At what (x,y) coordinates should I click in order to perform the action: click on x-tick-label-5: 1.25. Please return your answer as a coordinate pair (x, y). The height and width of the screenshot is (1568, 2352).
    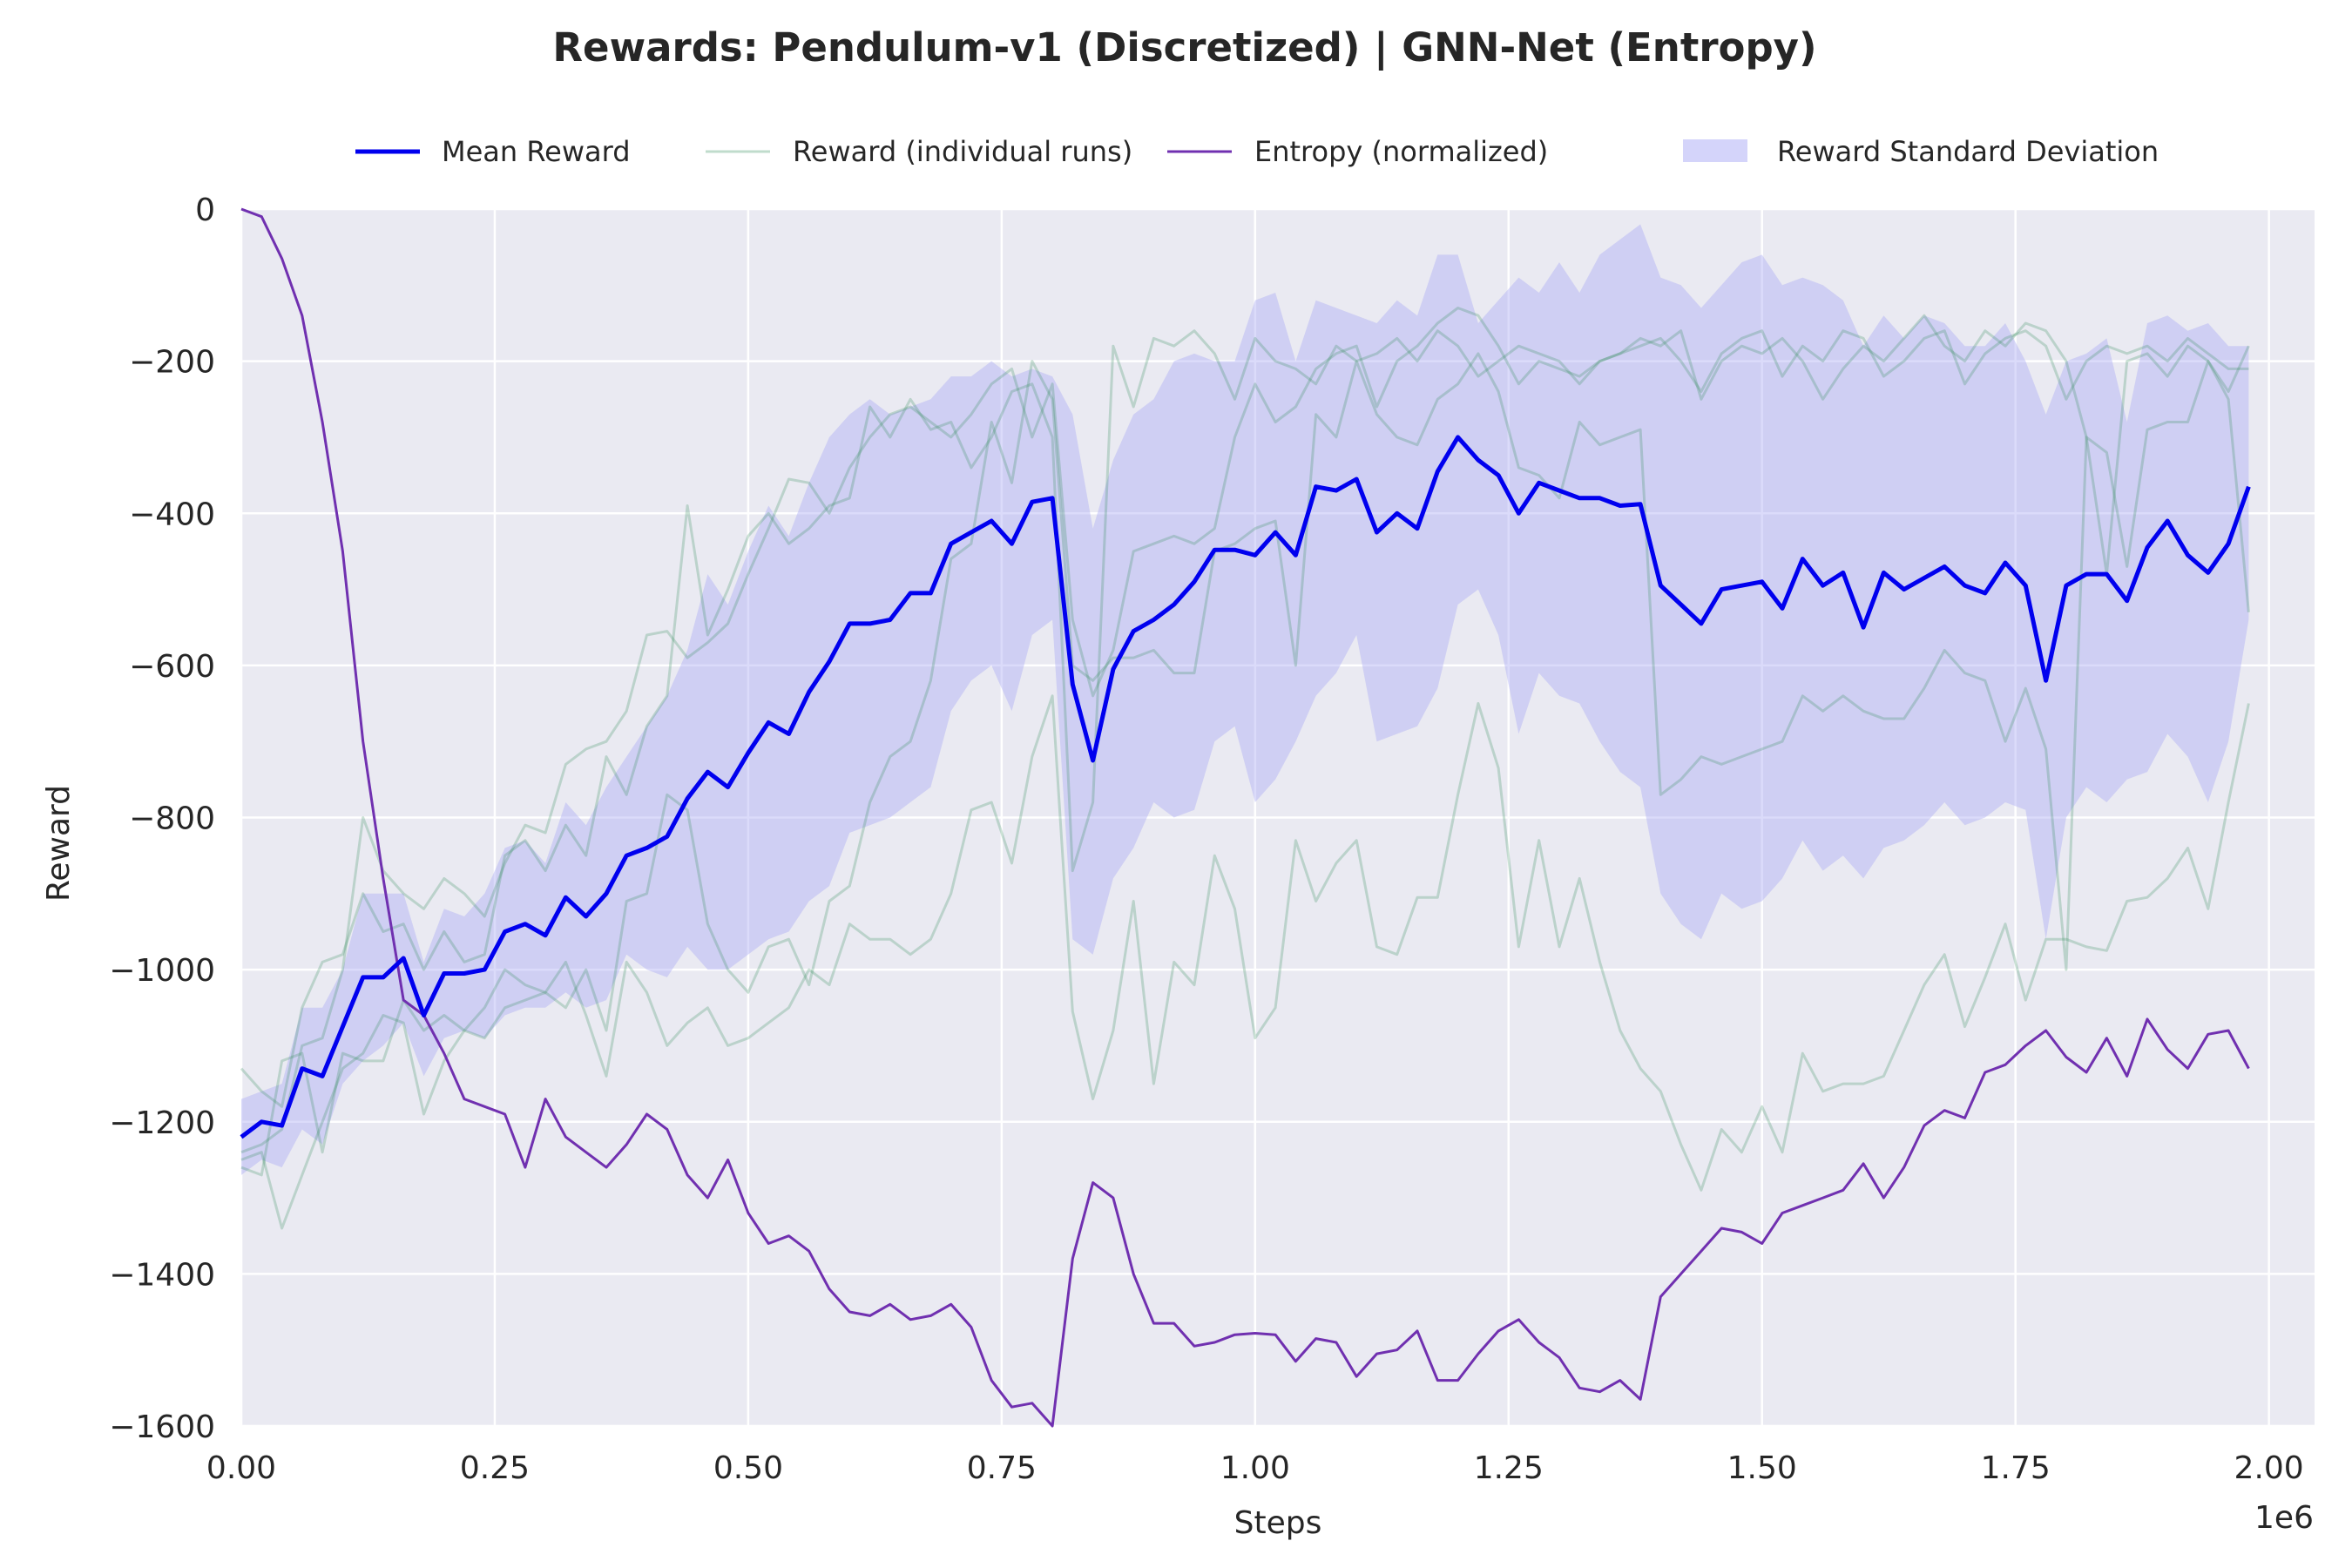
    Looking at the image, I should click on (1509, 1468).